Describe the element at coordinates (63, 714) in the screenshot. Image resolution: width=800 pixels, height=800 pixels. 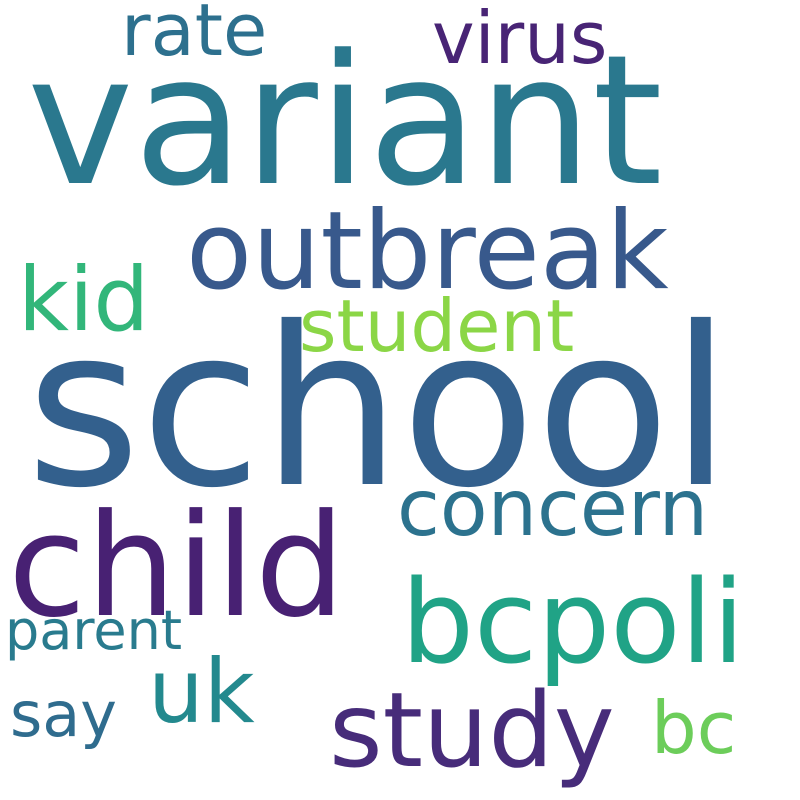
I see `word-say: say` at that location.